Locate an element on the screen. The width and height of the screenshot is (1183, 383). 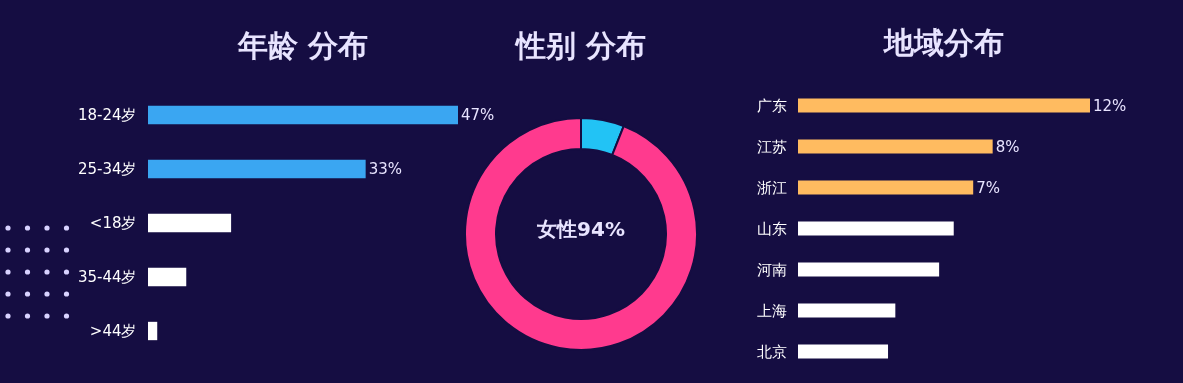
y-tick-label: 18-24岁 is located at coordinates (107, 115).